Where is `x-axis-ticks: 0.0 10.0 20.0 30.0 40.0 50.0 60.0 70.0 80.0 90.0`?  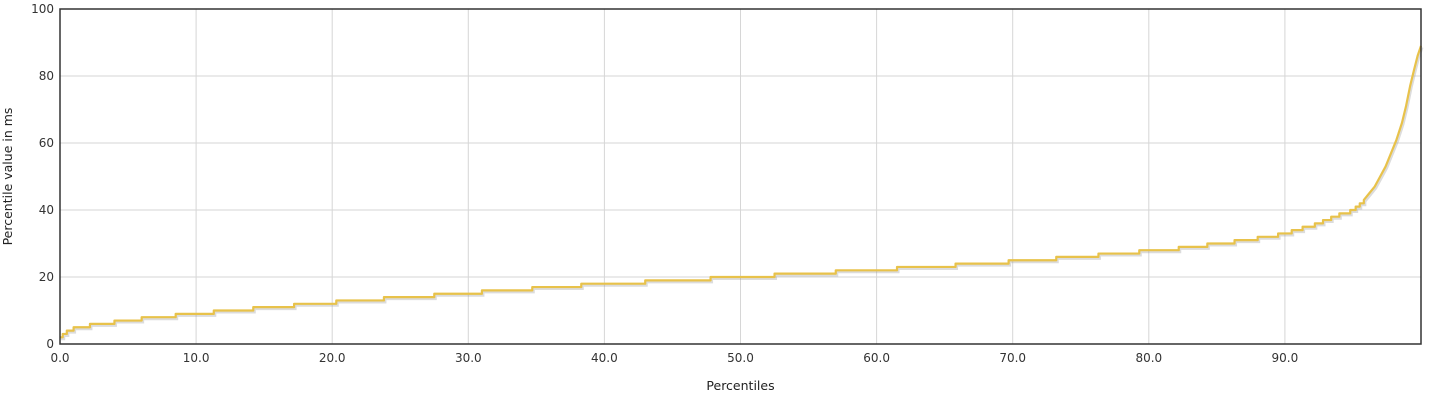 x-axis-ticks: 0.0 10.0 20.0 30.0 40.0 50.0 60.0 70.0 80.0 90.0 is located at coordinates (674, 358).